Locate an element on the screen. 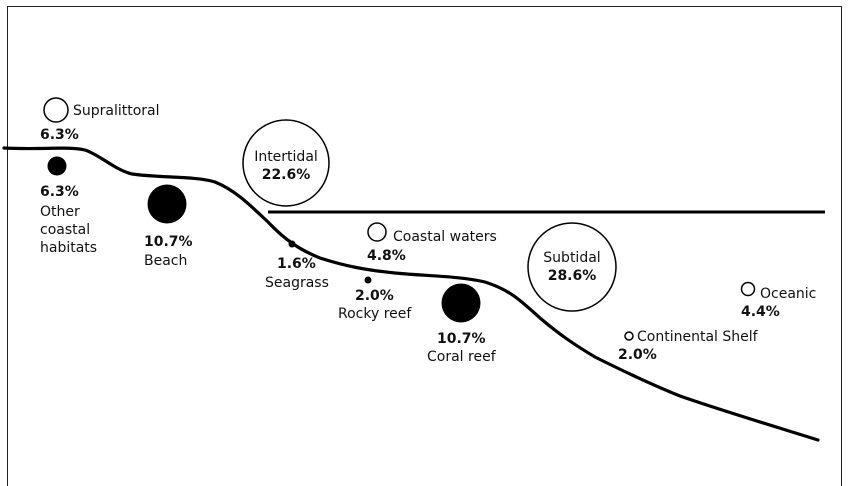  seagrass-label: Seagrass is located at coordinates (297, 283).